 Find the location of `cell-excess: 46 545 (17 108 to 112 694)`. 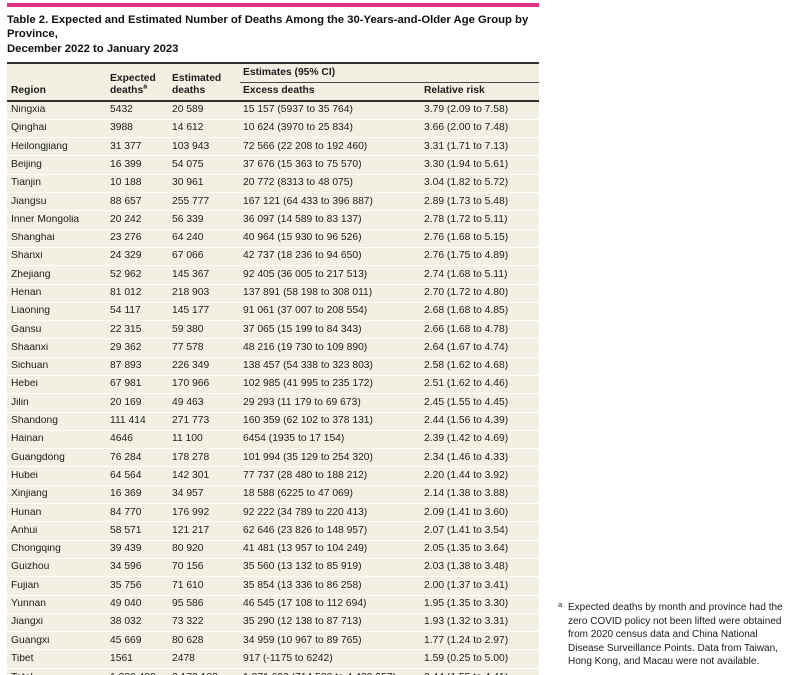

cell-excess: 46 545 (17 108 to 112 694) is located at coordinates (305, 604).